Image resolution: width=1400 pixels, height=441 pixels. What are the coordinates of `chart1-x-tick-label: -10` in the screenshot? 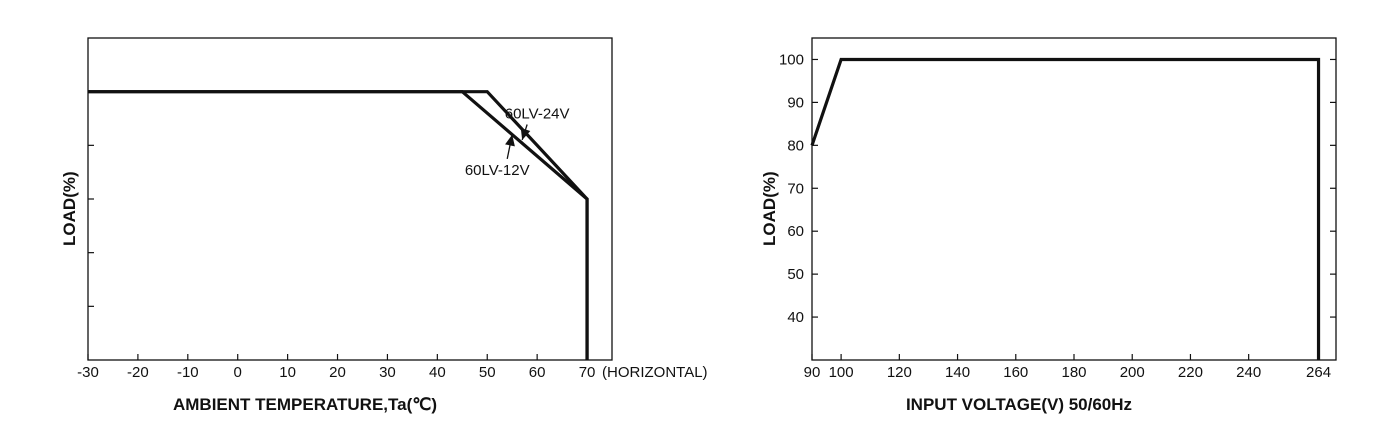 It's located at (188, 372).